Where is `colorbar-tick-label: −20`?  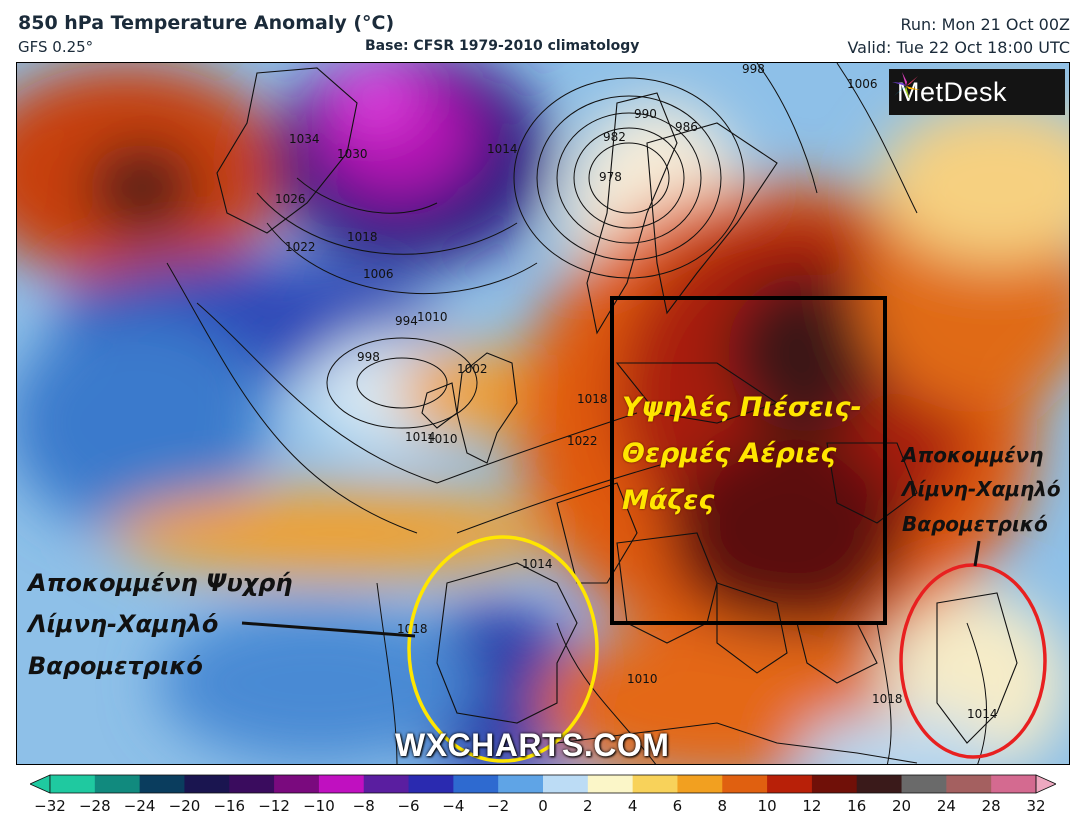 colorbar-tick-label: −20 is located at coordinates (184, 806).